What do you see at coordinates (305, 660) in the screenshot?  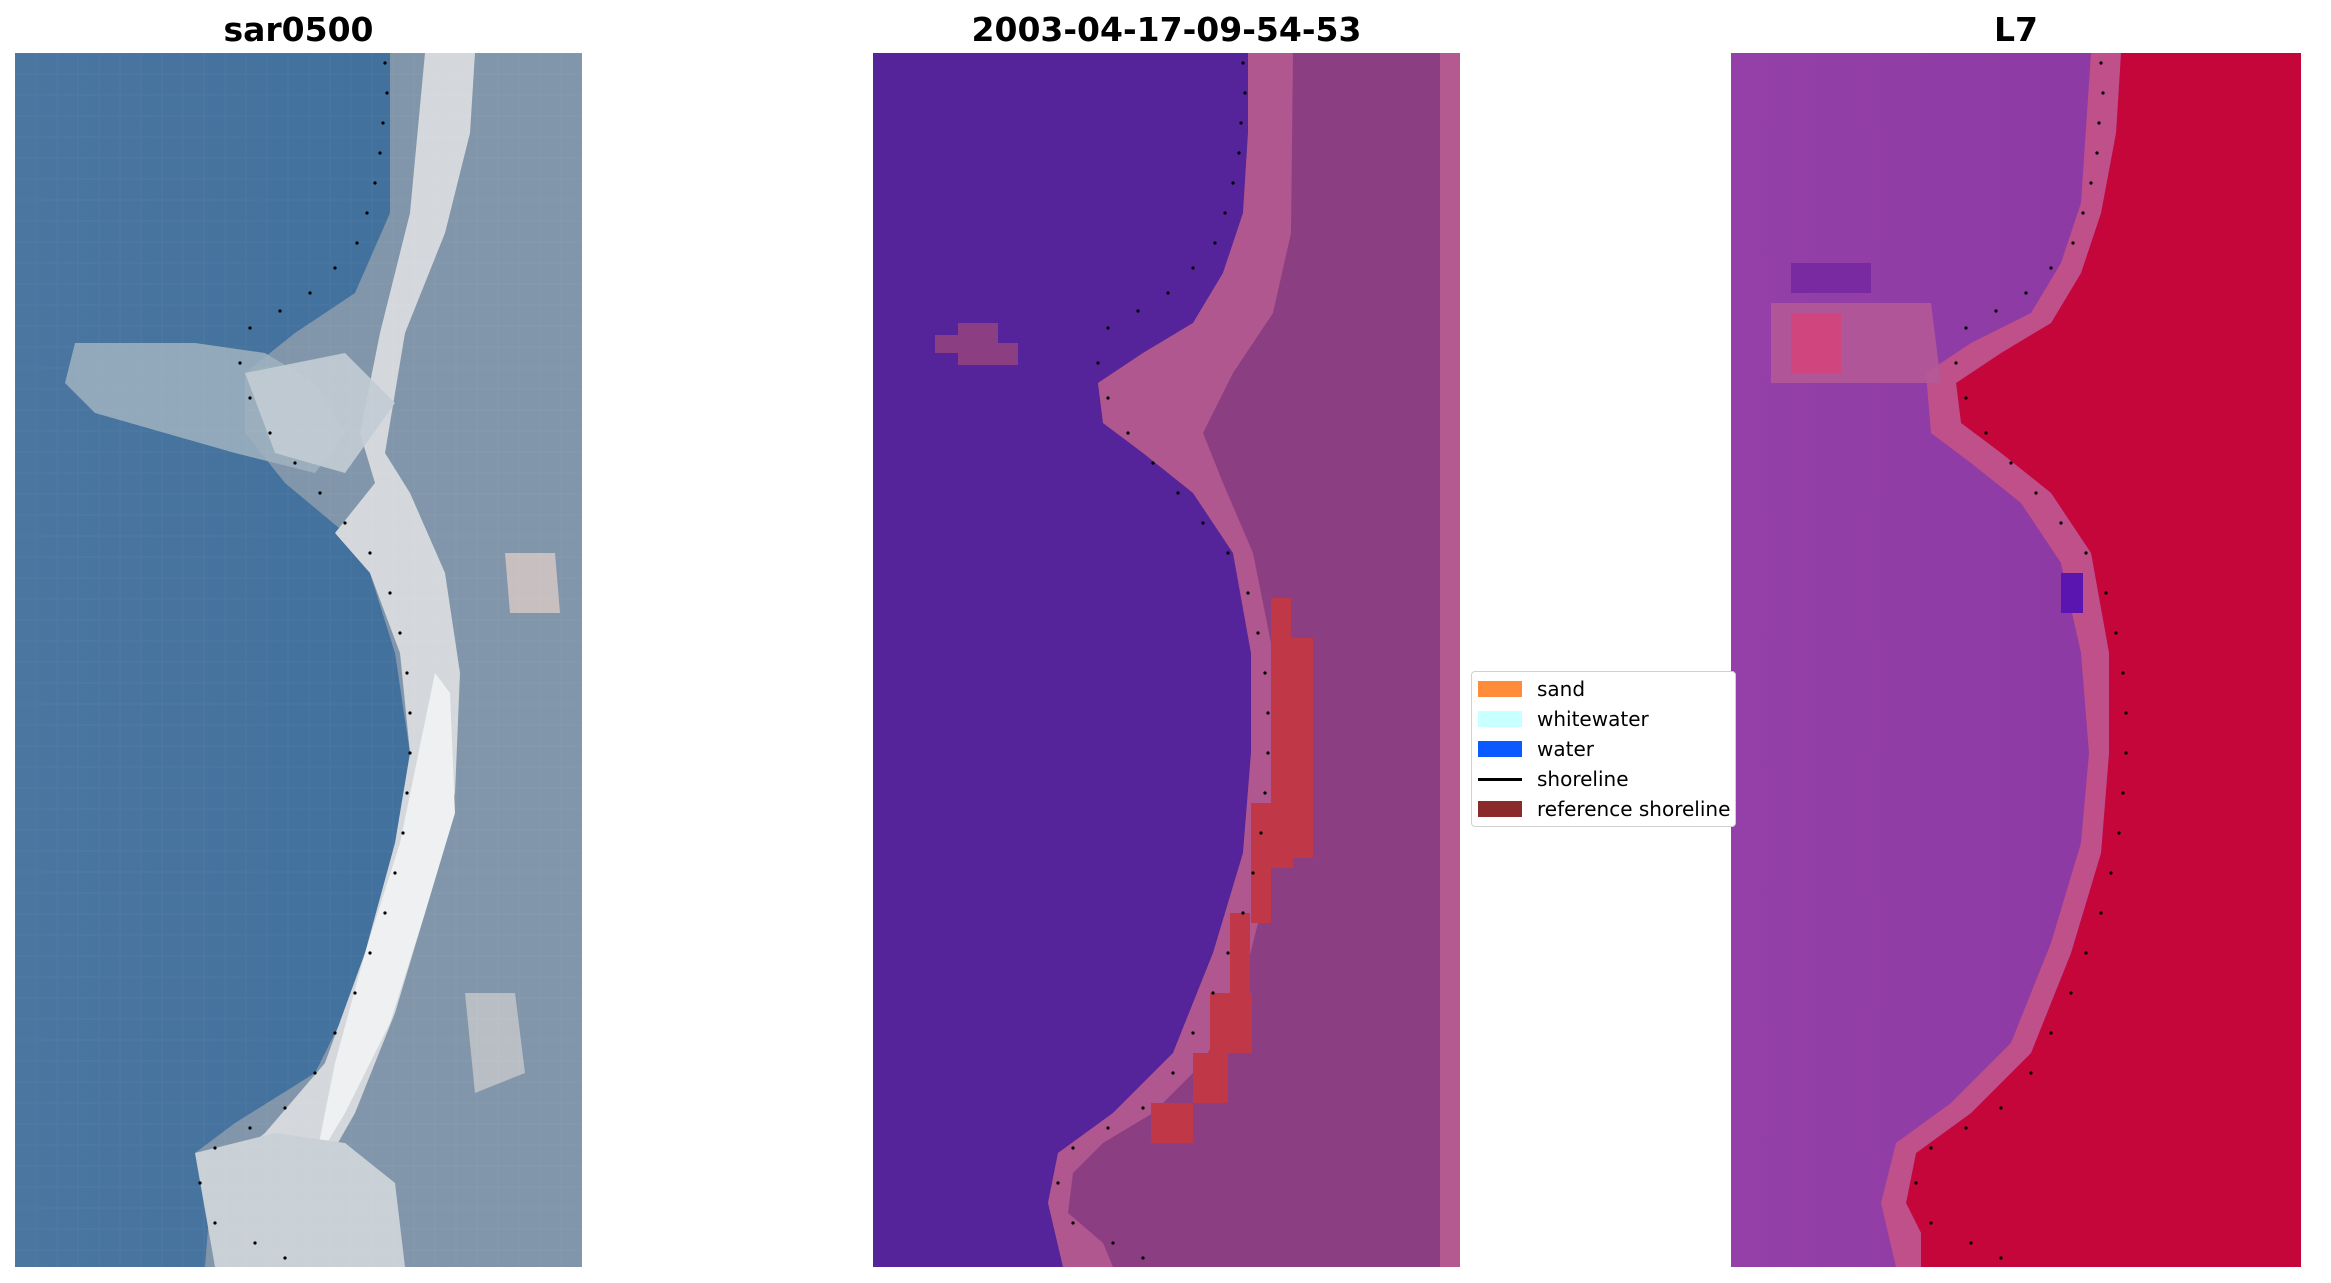 I see `shoreline-dots-left` at bounding box center [305, 660].